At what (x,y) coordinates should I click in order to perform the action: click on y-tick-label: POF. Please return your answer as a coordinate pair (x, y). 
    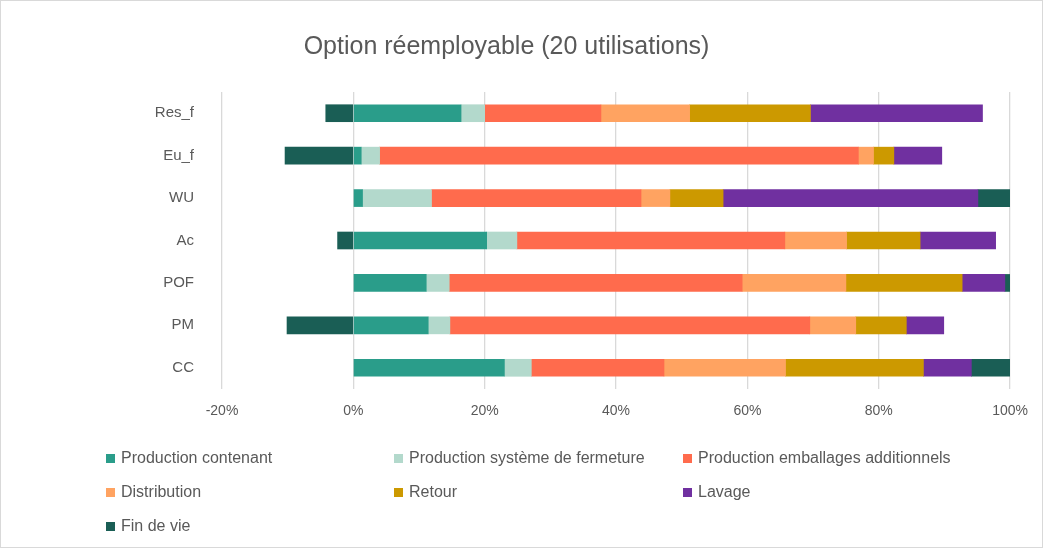
    Looking at the image, I should click on (178, 282).